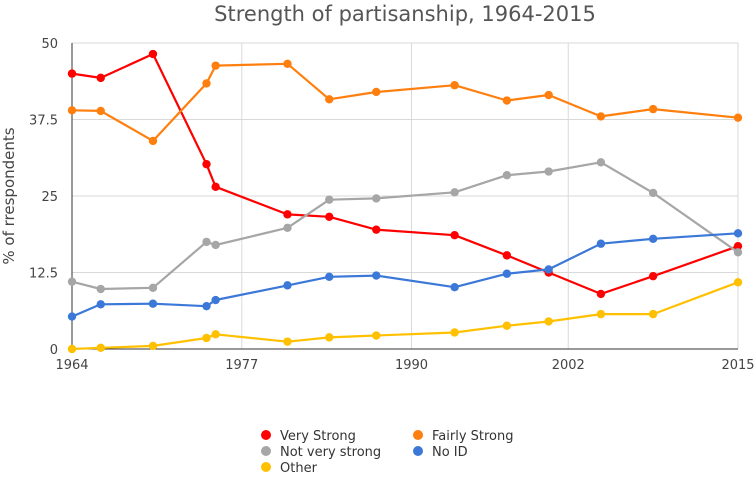 Image resolution: width=754 pixels, height=477 pixels. What do you see at coordinates (49, 197) in the screenshot?
I see `y-tick-label: 25` at bounding box center [49, 197].